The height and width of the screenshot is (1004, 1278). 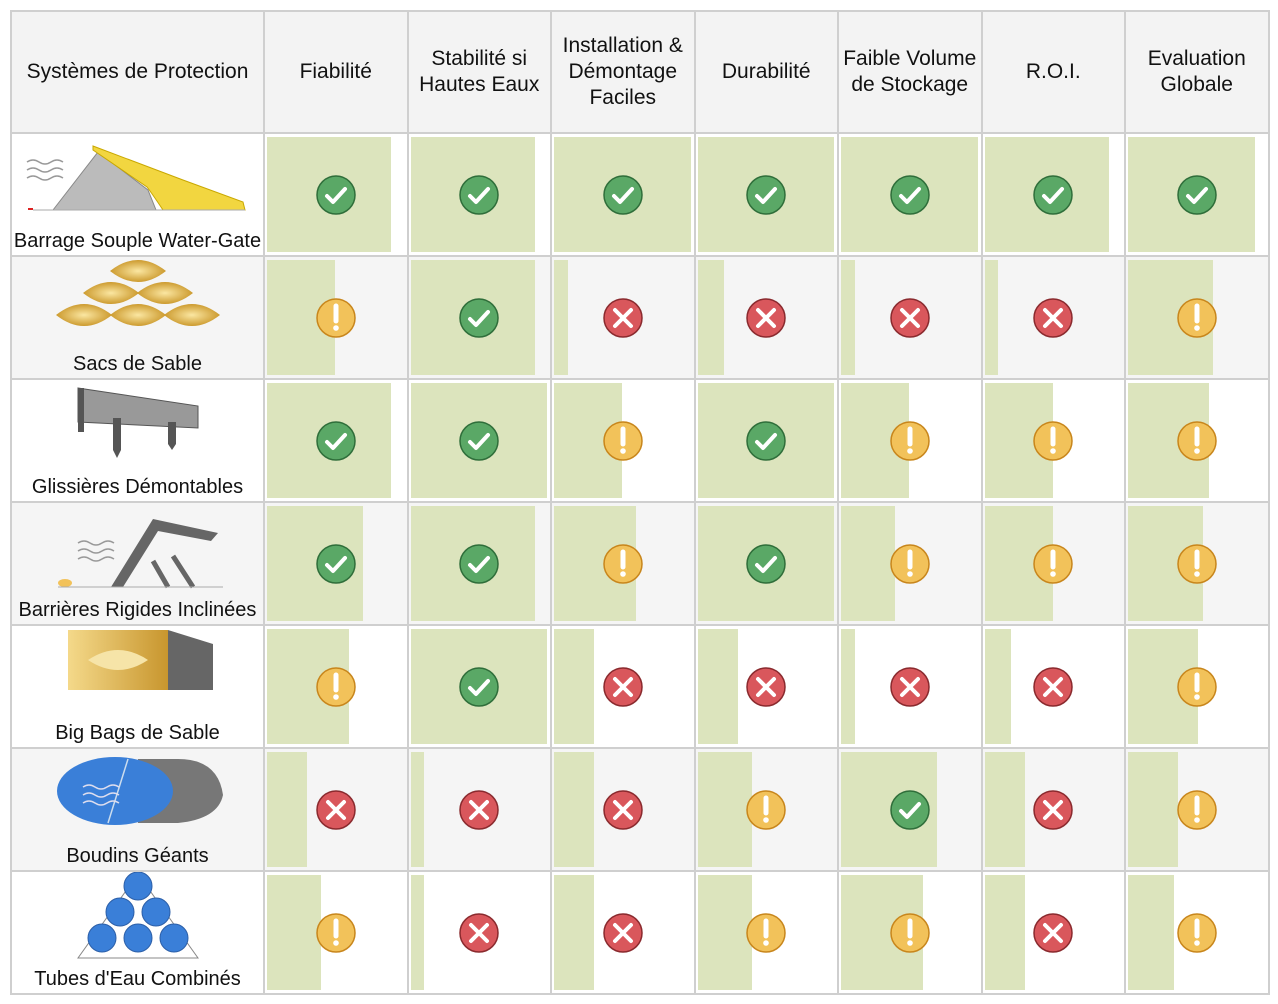 What do you see at coordinates (624, 73) in the screenshot?
I see `column-header: Installation & Démontage Faciles` at bounding box center [624, 73].